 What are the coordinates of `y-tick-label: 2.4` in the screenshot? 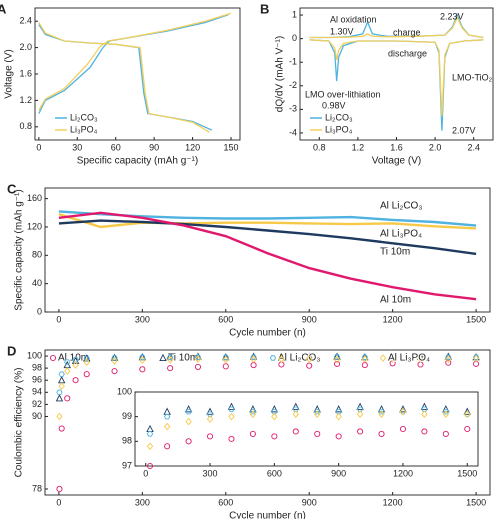 It's located at (25, 21).